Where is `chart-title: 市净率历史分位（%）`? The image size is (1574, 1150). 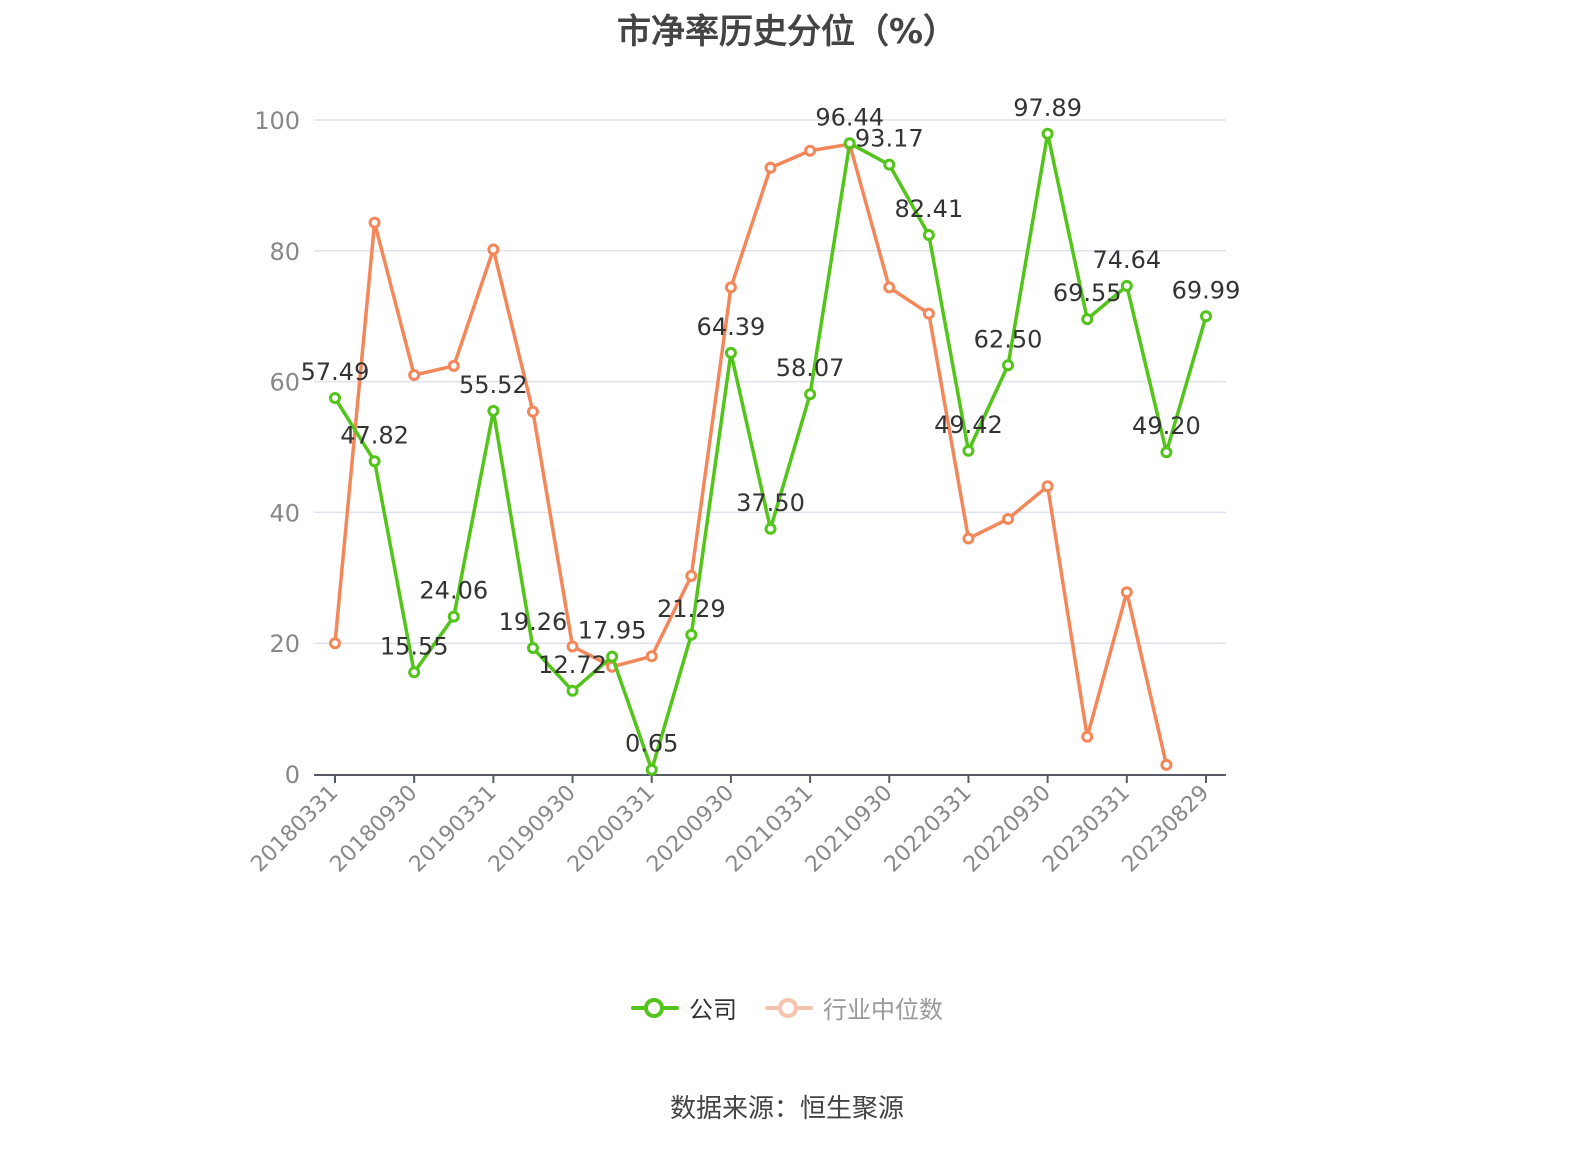
chart-title: 市净率历史分位（%） is located at coordinates (787, 32).